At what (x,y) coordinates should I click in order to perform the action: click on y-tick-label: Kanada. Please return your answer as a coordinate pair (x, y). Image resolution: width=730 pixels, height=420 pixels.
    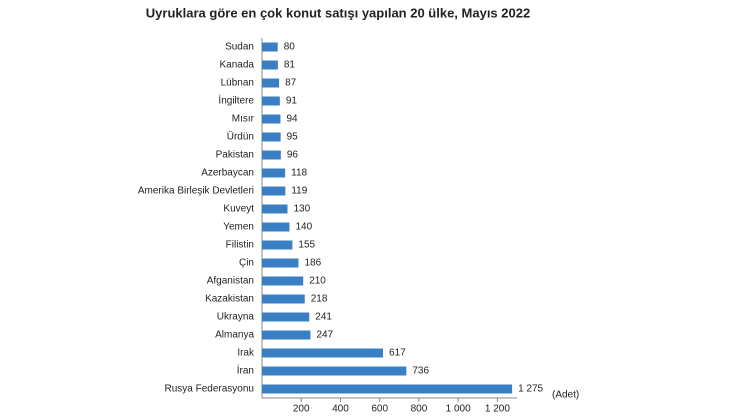
    Looking at the image, I should click on (237, 65).